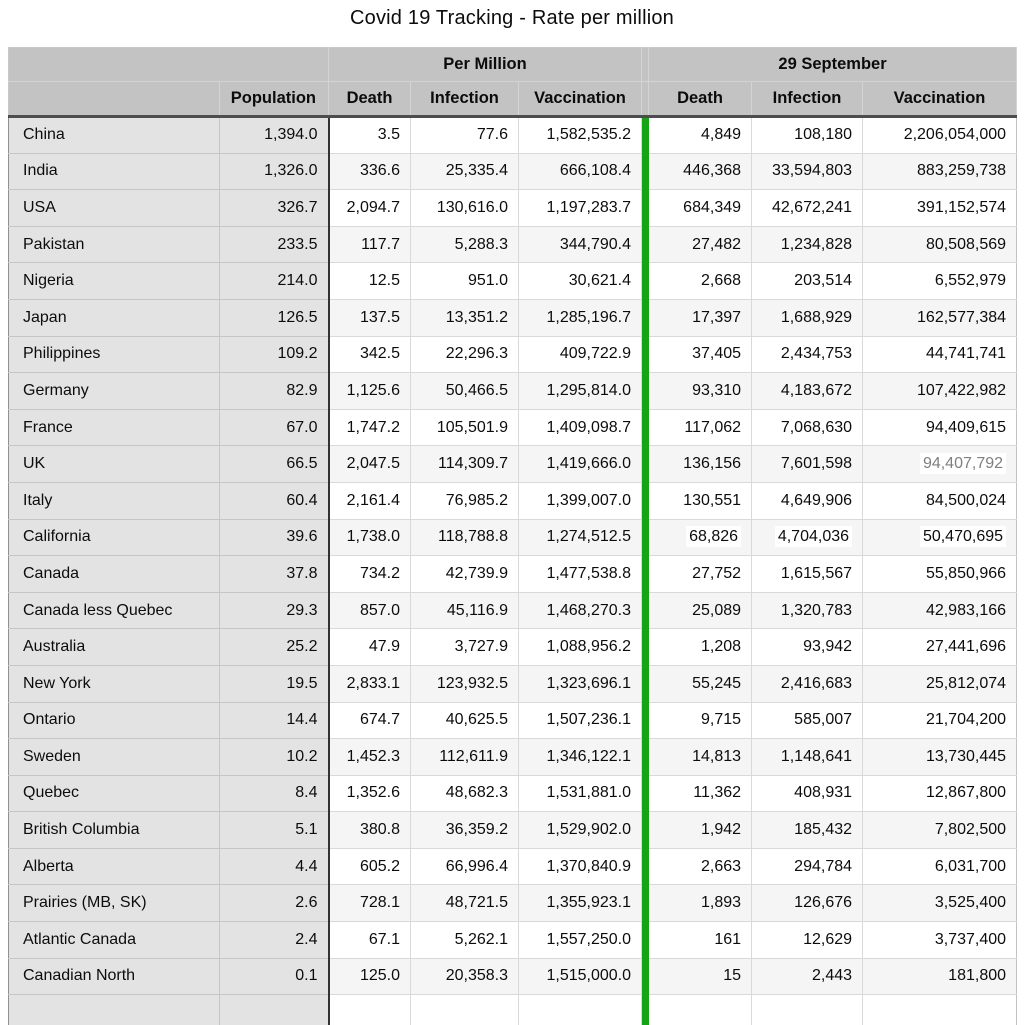  I want to click on cell-s_vaccination: 44,741,741, so click(940, 355).